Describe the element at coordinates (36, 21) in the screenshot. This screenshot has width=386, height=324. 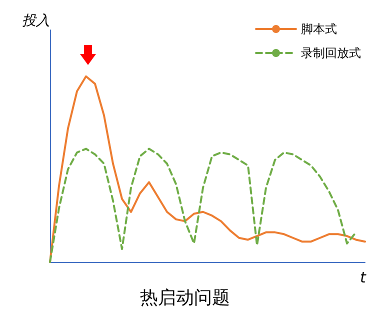
I see `y-axis-title: 投入` at that location.